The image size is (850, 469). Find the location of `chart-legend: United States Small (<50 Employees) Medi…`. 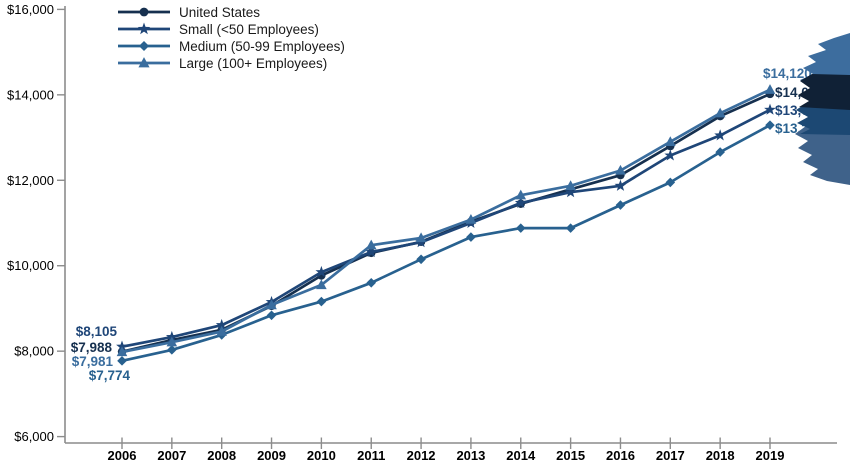

chart-legend: United States Small (<50 Employees) Medi… is located at coordinates (231, 37).